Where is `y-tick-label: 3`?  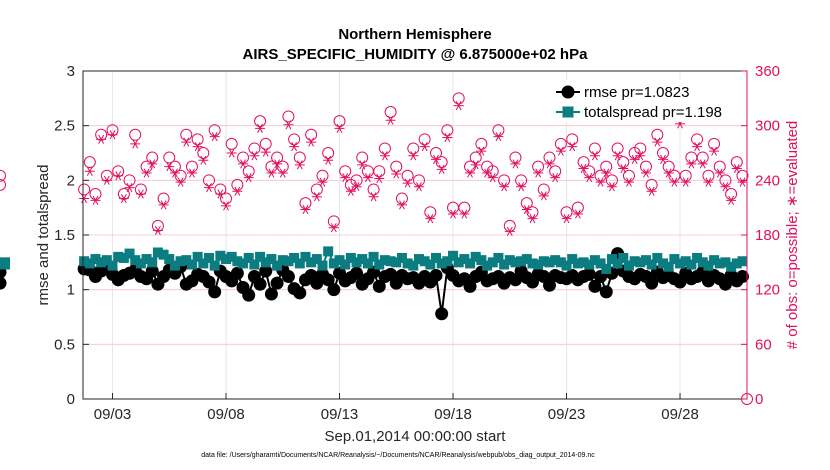
y-tick-label: 3 is located at coordinates (71, 71).